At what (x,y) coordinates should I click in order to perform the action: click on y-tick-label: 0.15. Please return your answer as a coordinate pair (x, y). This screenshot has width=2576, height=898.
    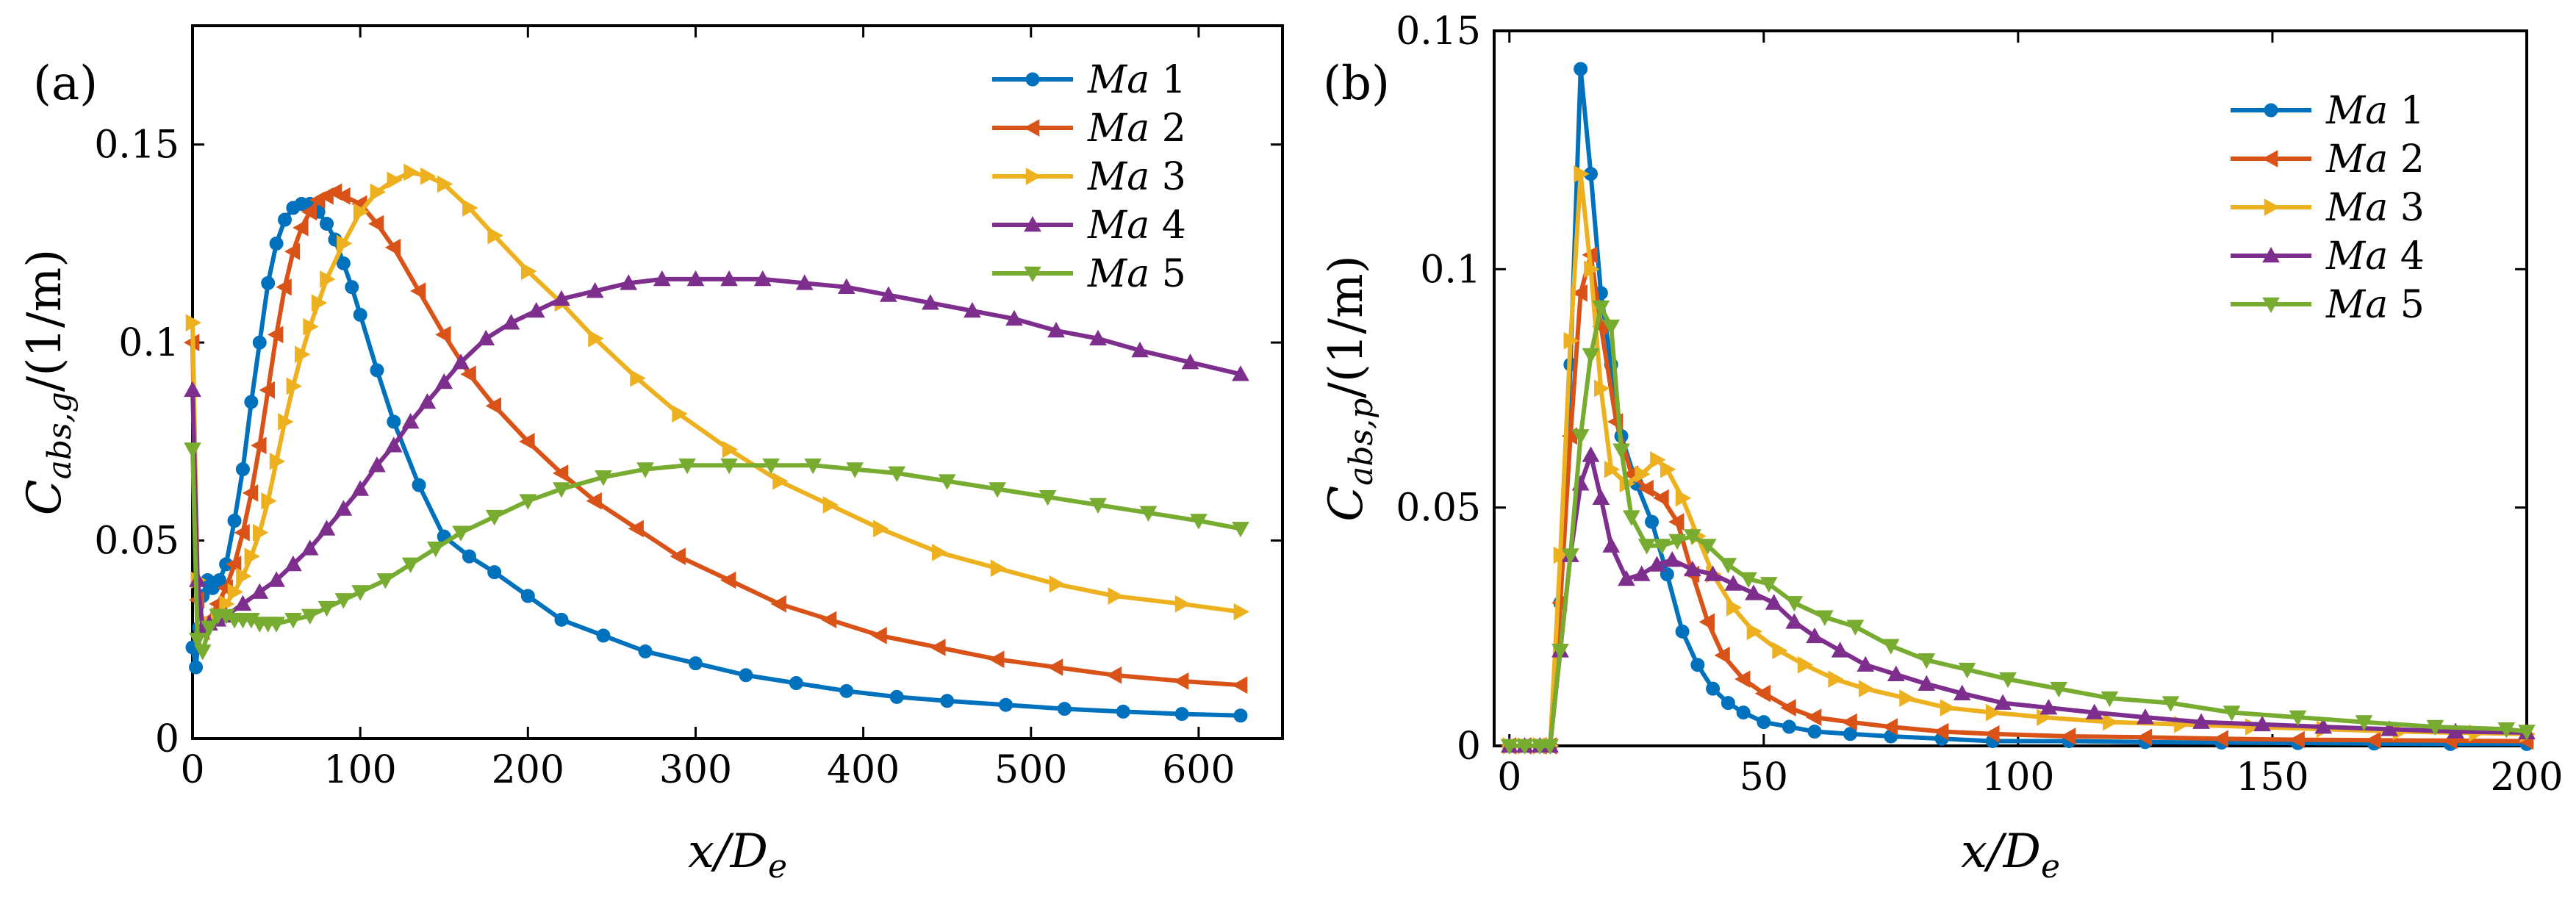
    Looking at the image, I should click on (1438, 32).